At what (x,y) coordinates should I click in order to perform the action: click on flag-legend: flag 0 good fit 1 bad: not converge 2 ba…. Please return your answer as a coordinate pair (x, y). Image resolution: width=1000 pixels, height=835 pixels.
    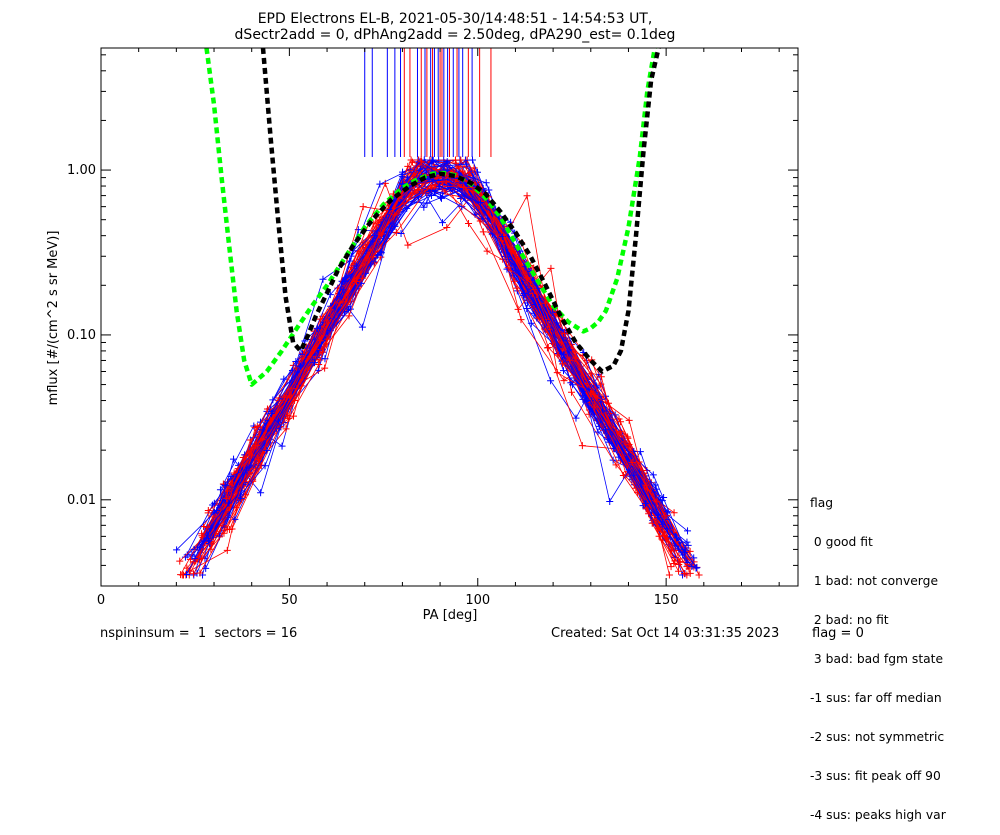
    Looking at the image, I should click on (878, 653).